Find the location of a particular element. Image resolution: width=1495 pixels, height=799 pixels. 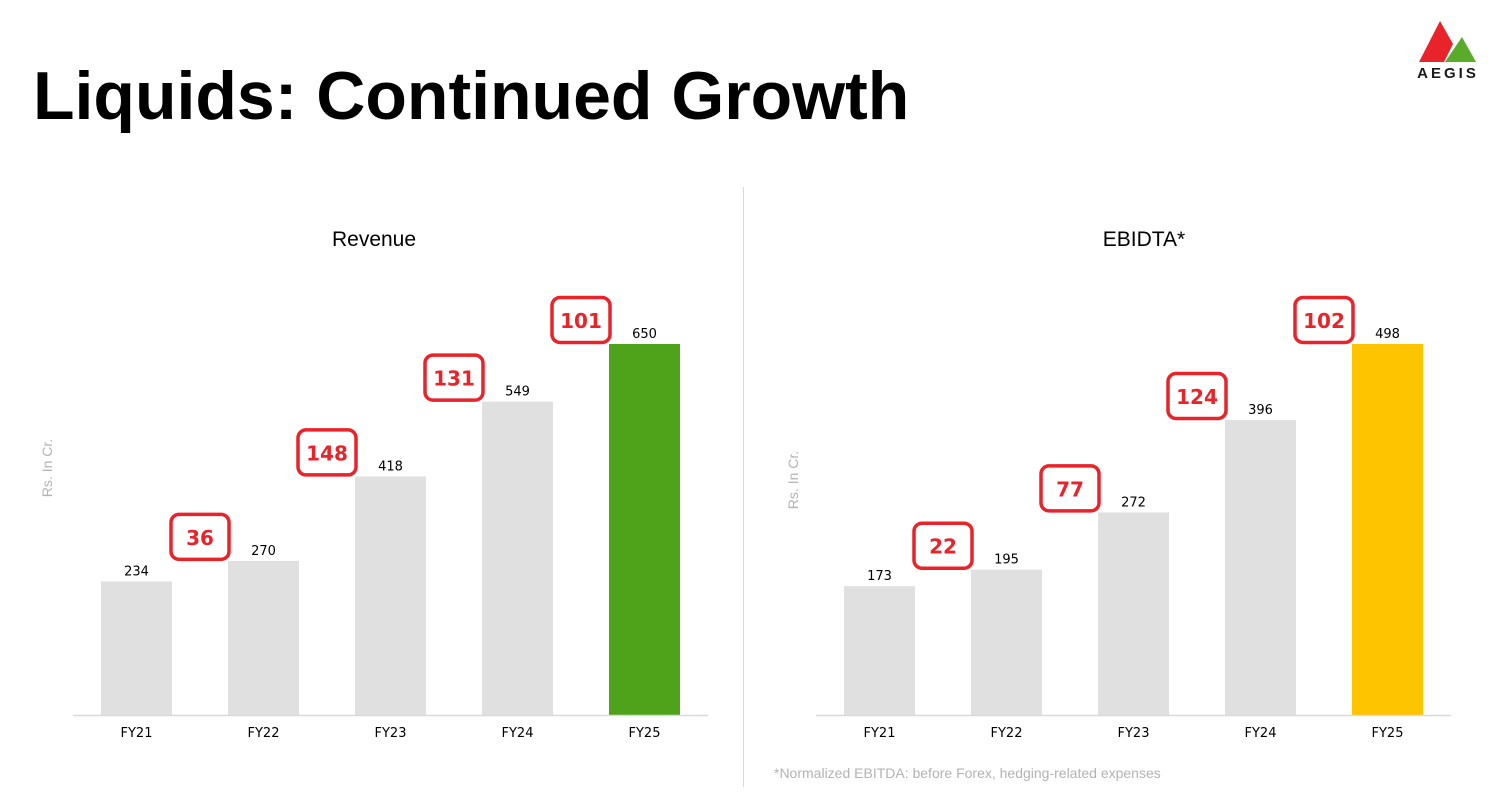

ebitda-bar-fy22 is located at coordinates (1006, 642).